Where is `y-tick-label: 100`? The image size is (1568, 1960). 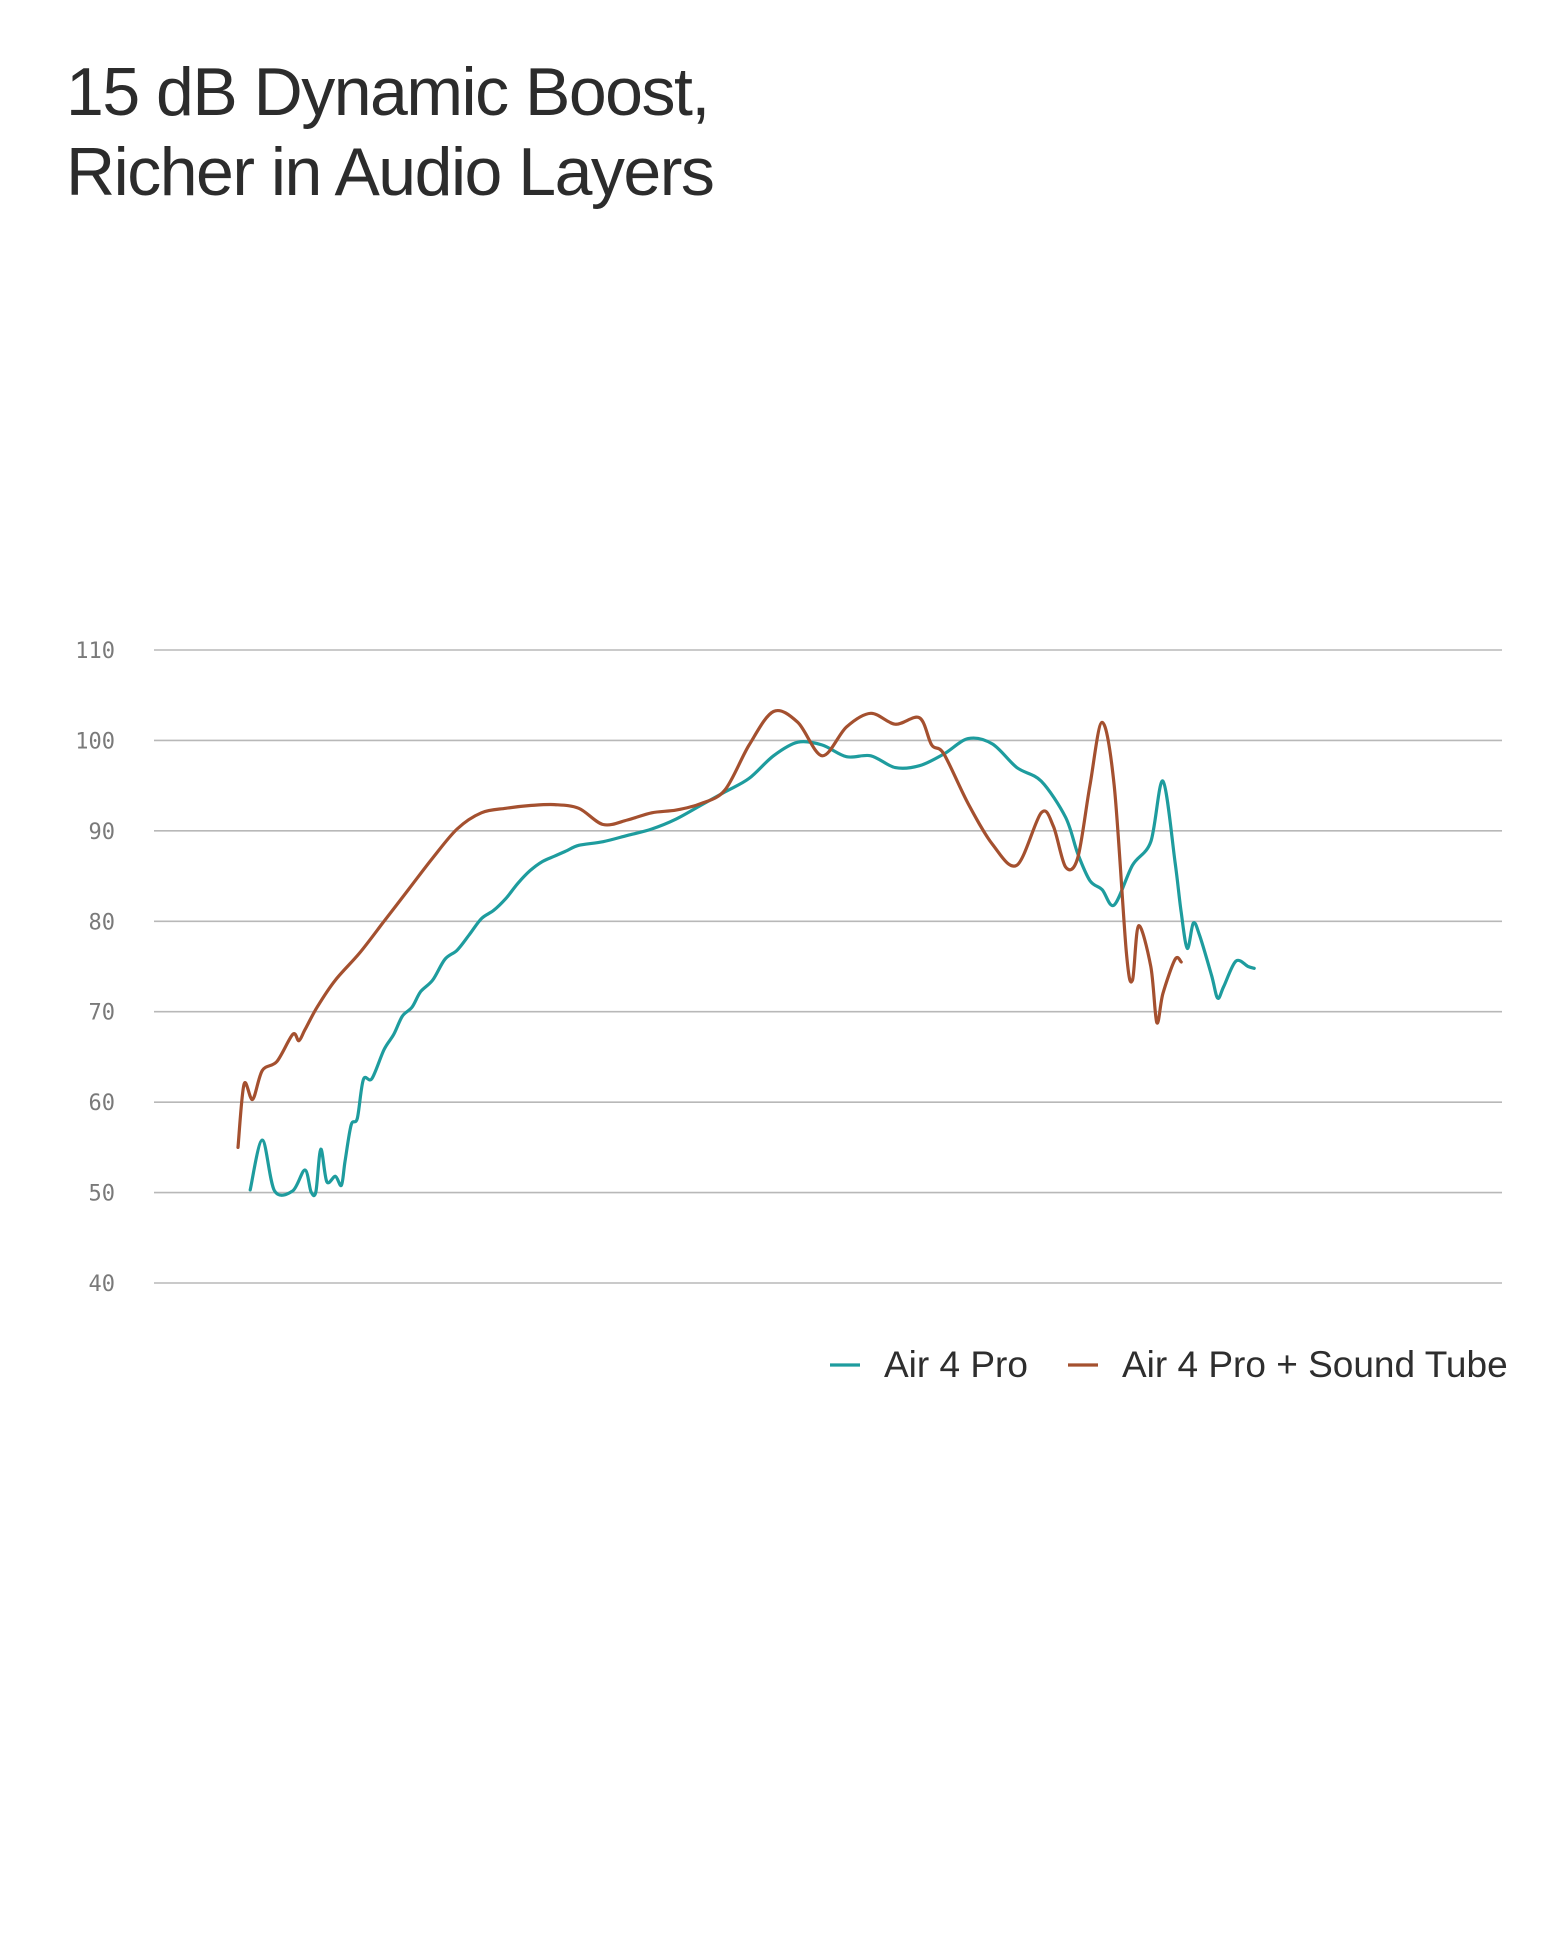 y-tick-label: 100 is located at coordinates (95, 741).